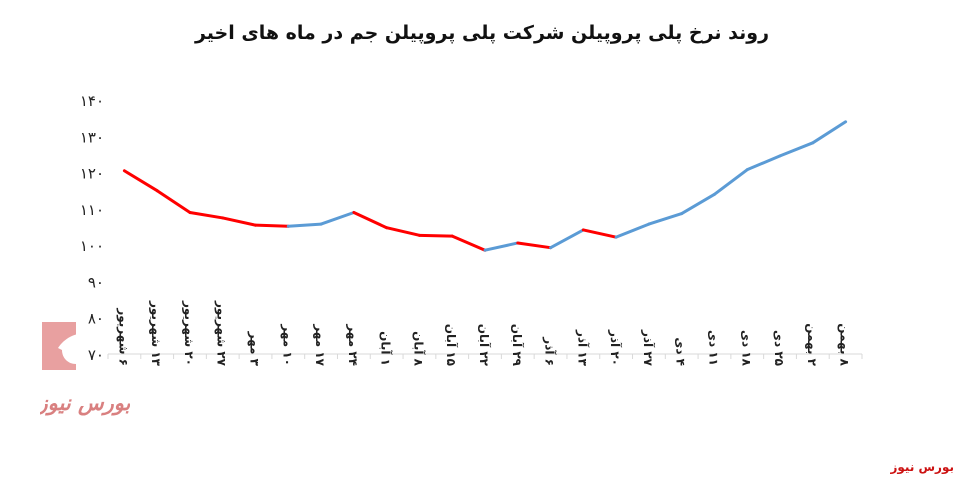 The height and width of the screenshot is (478, 964). I want to click on source-label: بورس نیوز, so click(922, 467).